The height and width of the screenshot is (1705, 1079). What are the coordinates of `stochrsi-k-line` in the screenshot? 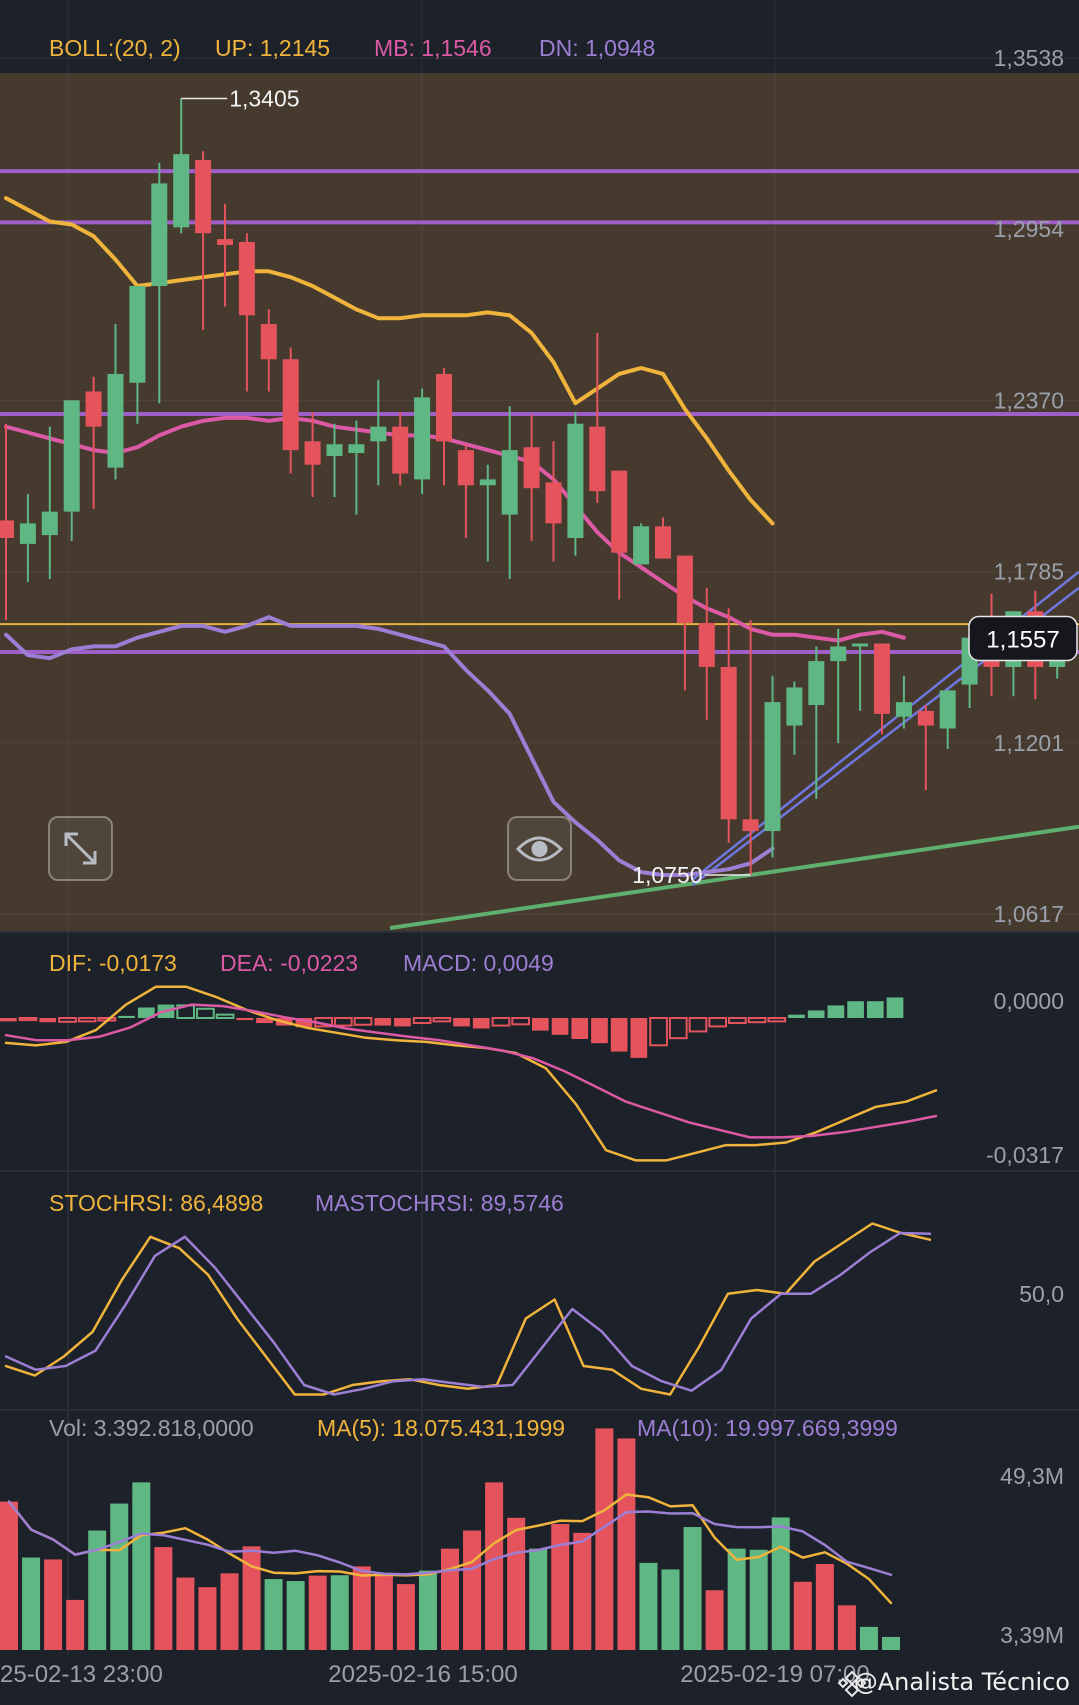 It's located at (468, 1309).